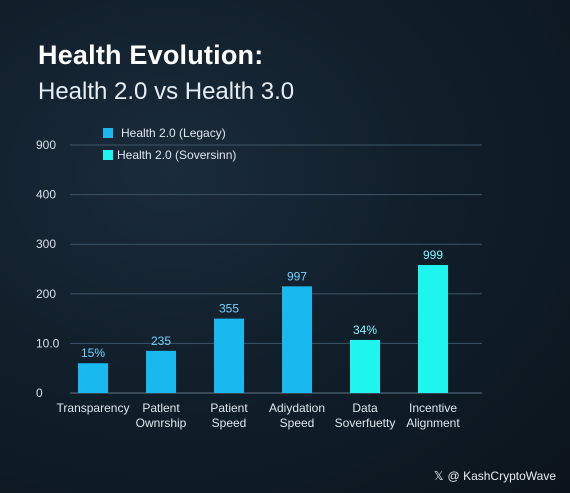  What do you see at coordinates (93, 353) in the screenshot?
I see `bar-value-label: 15%` at bounding box center [93, 353].